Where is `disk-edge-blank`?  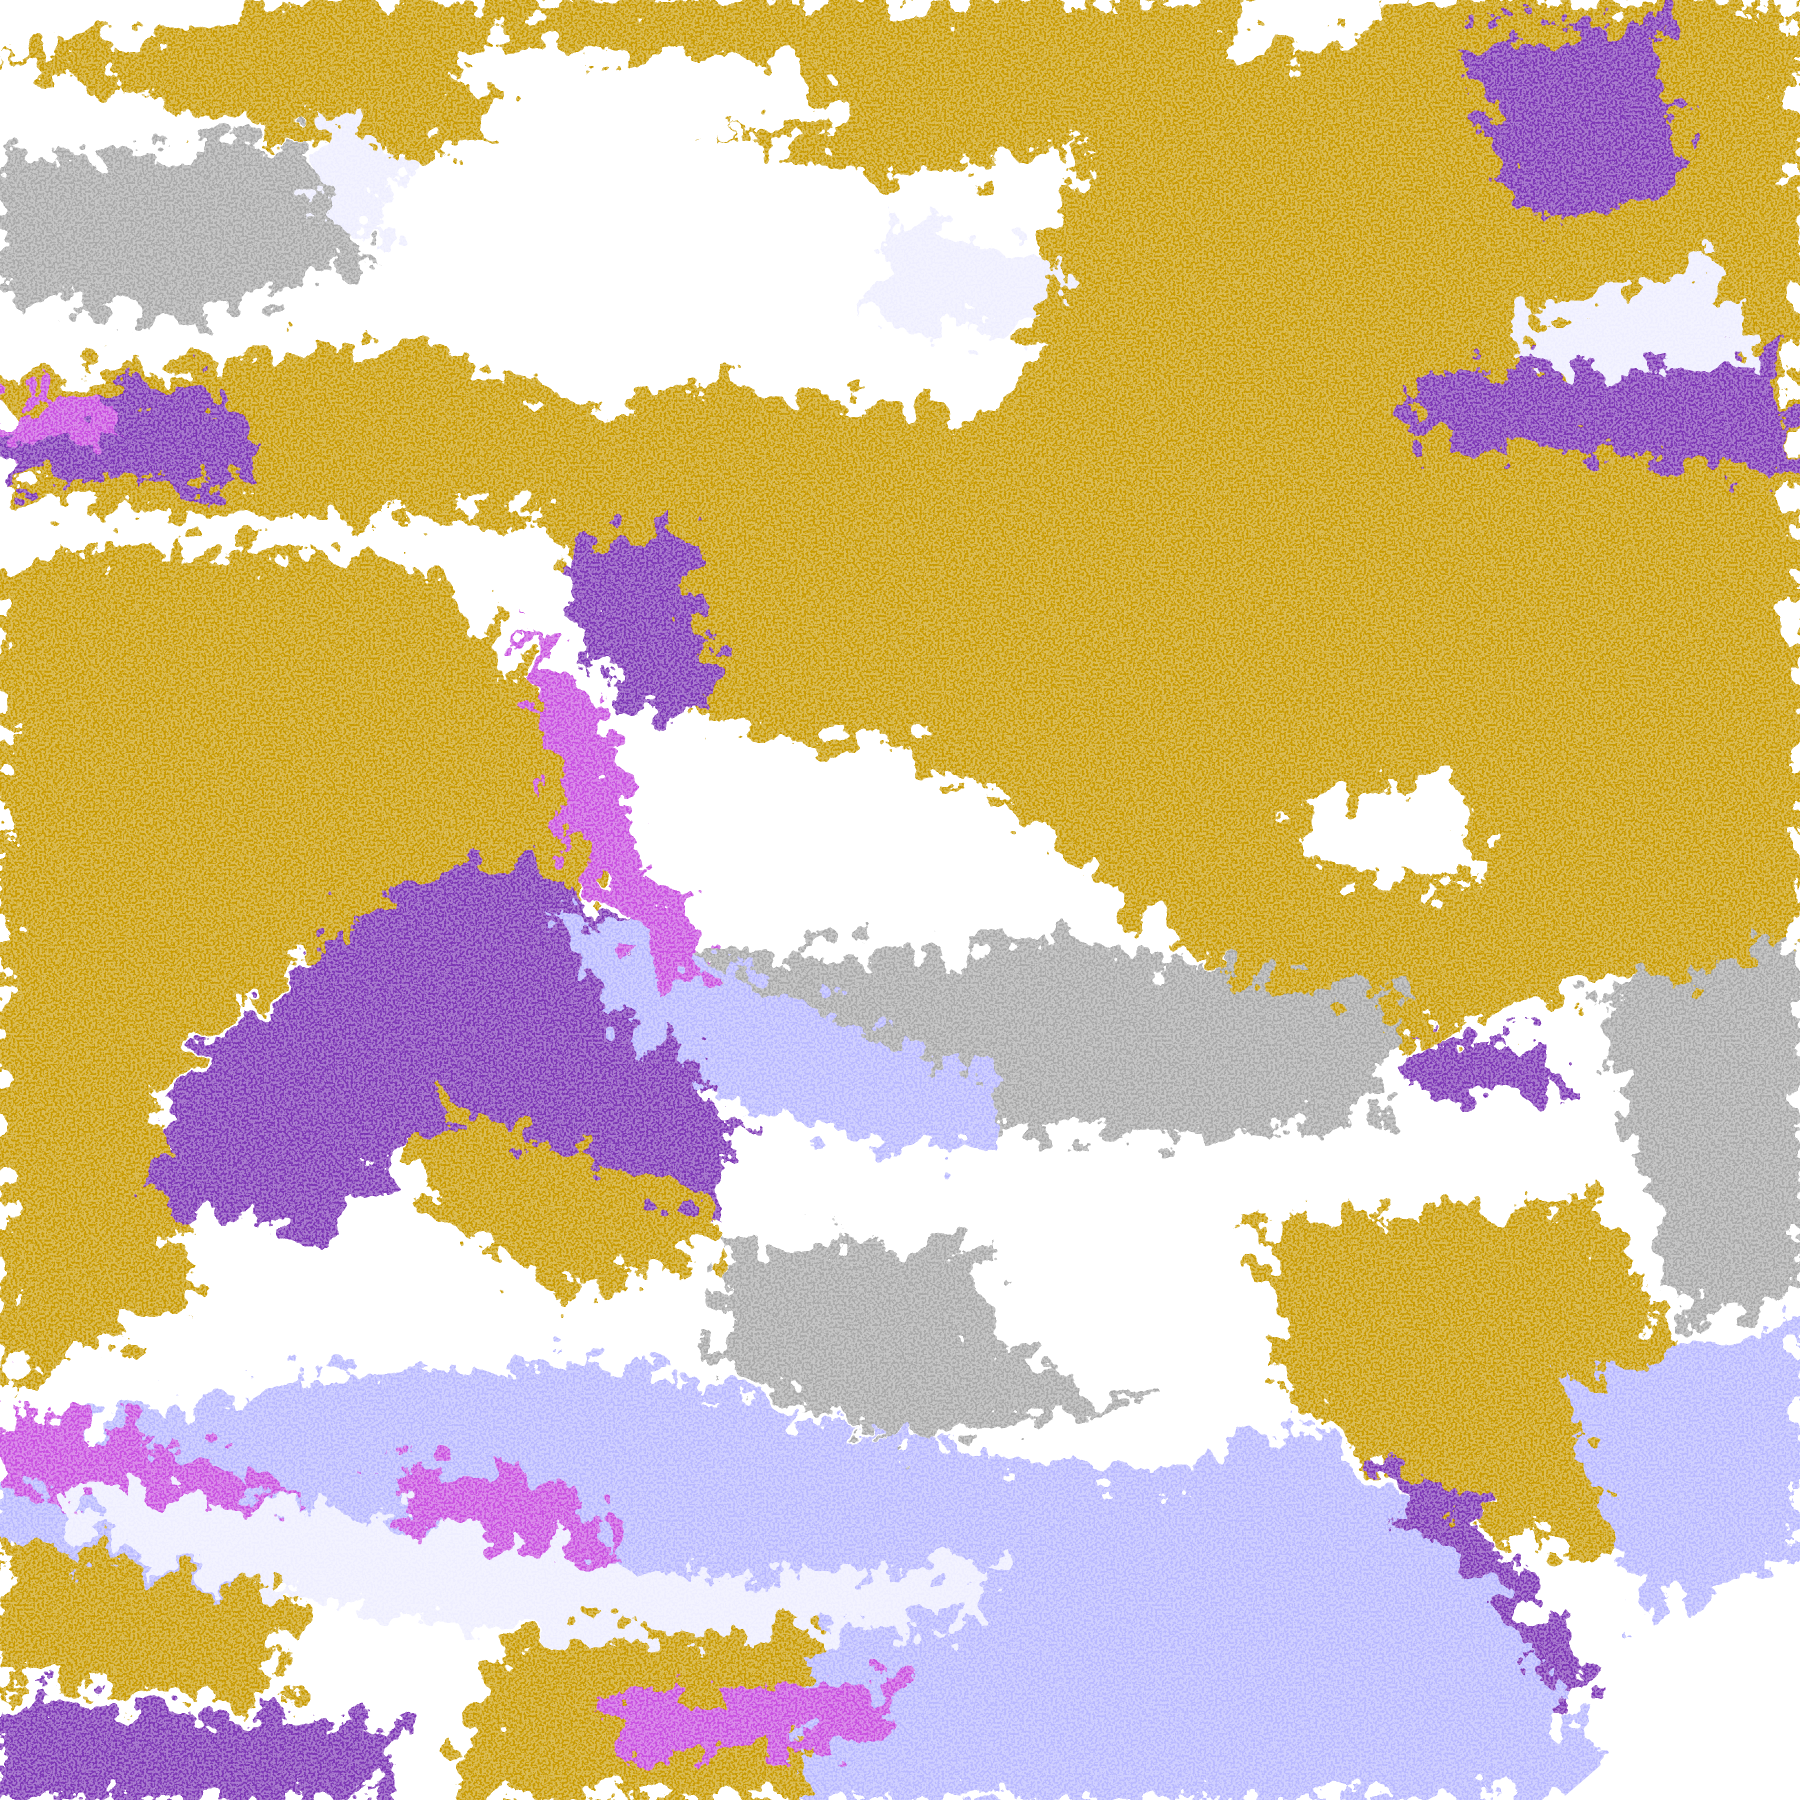
disk-edge-blank is located at coordinates (1680, 1680).